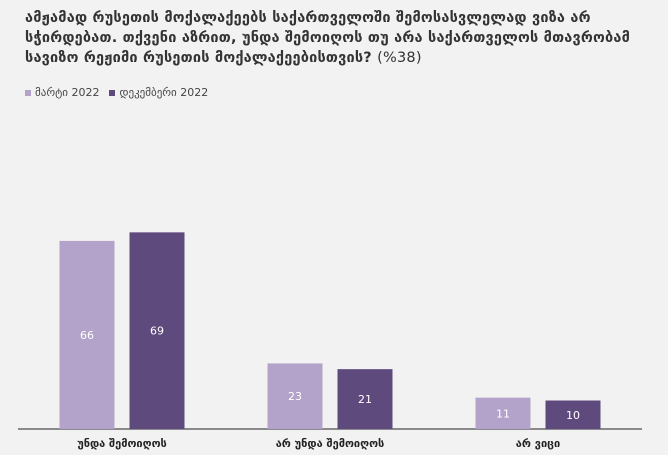  What do you see at coordinates (122, 443) in the screenshot?
I see `category-label-0: უნდა შემოიღოს` at bounding box center [122, 443].